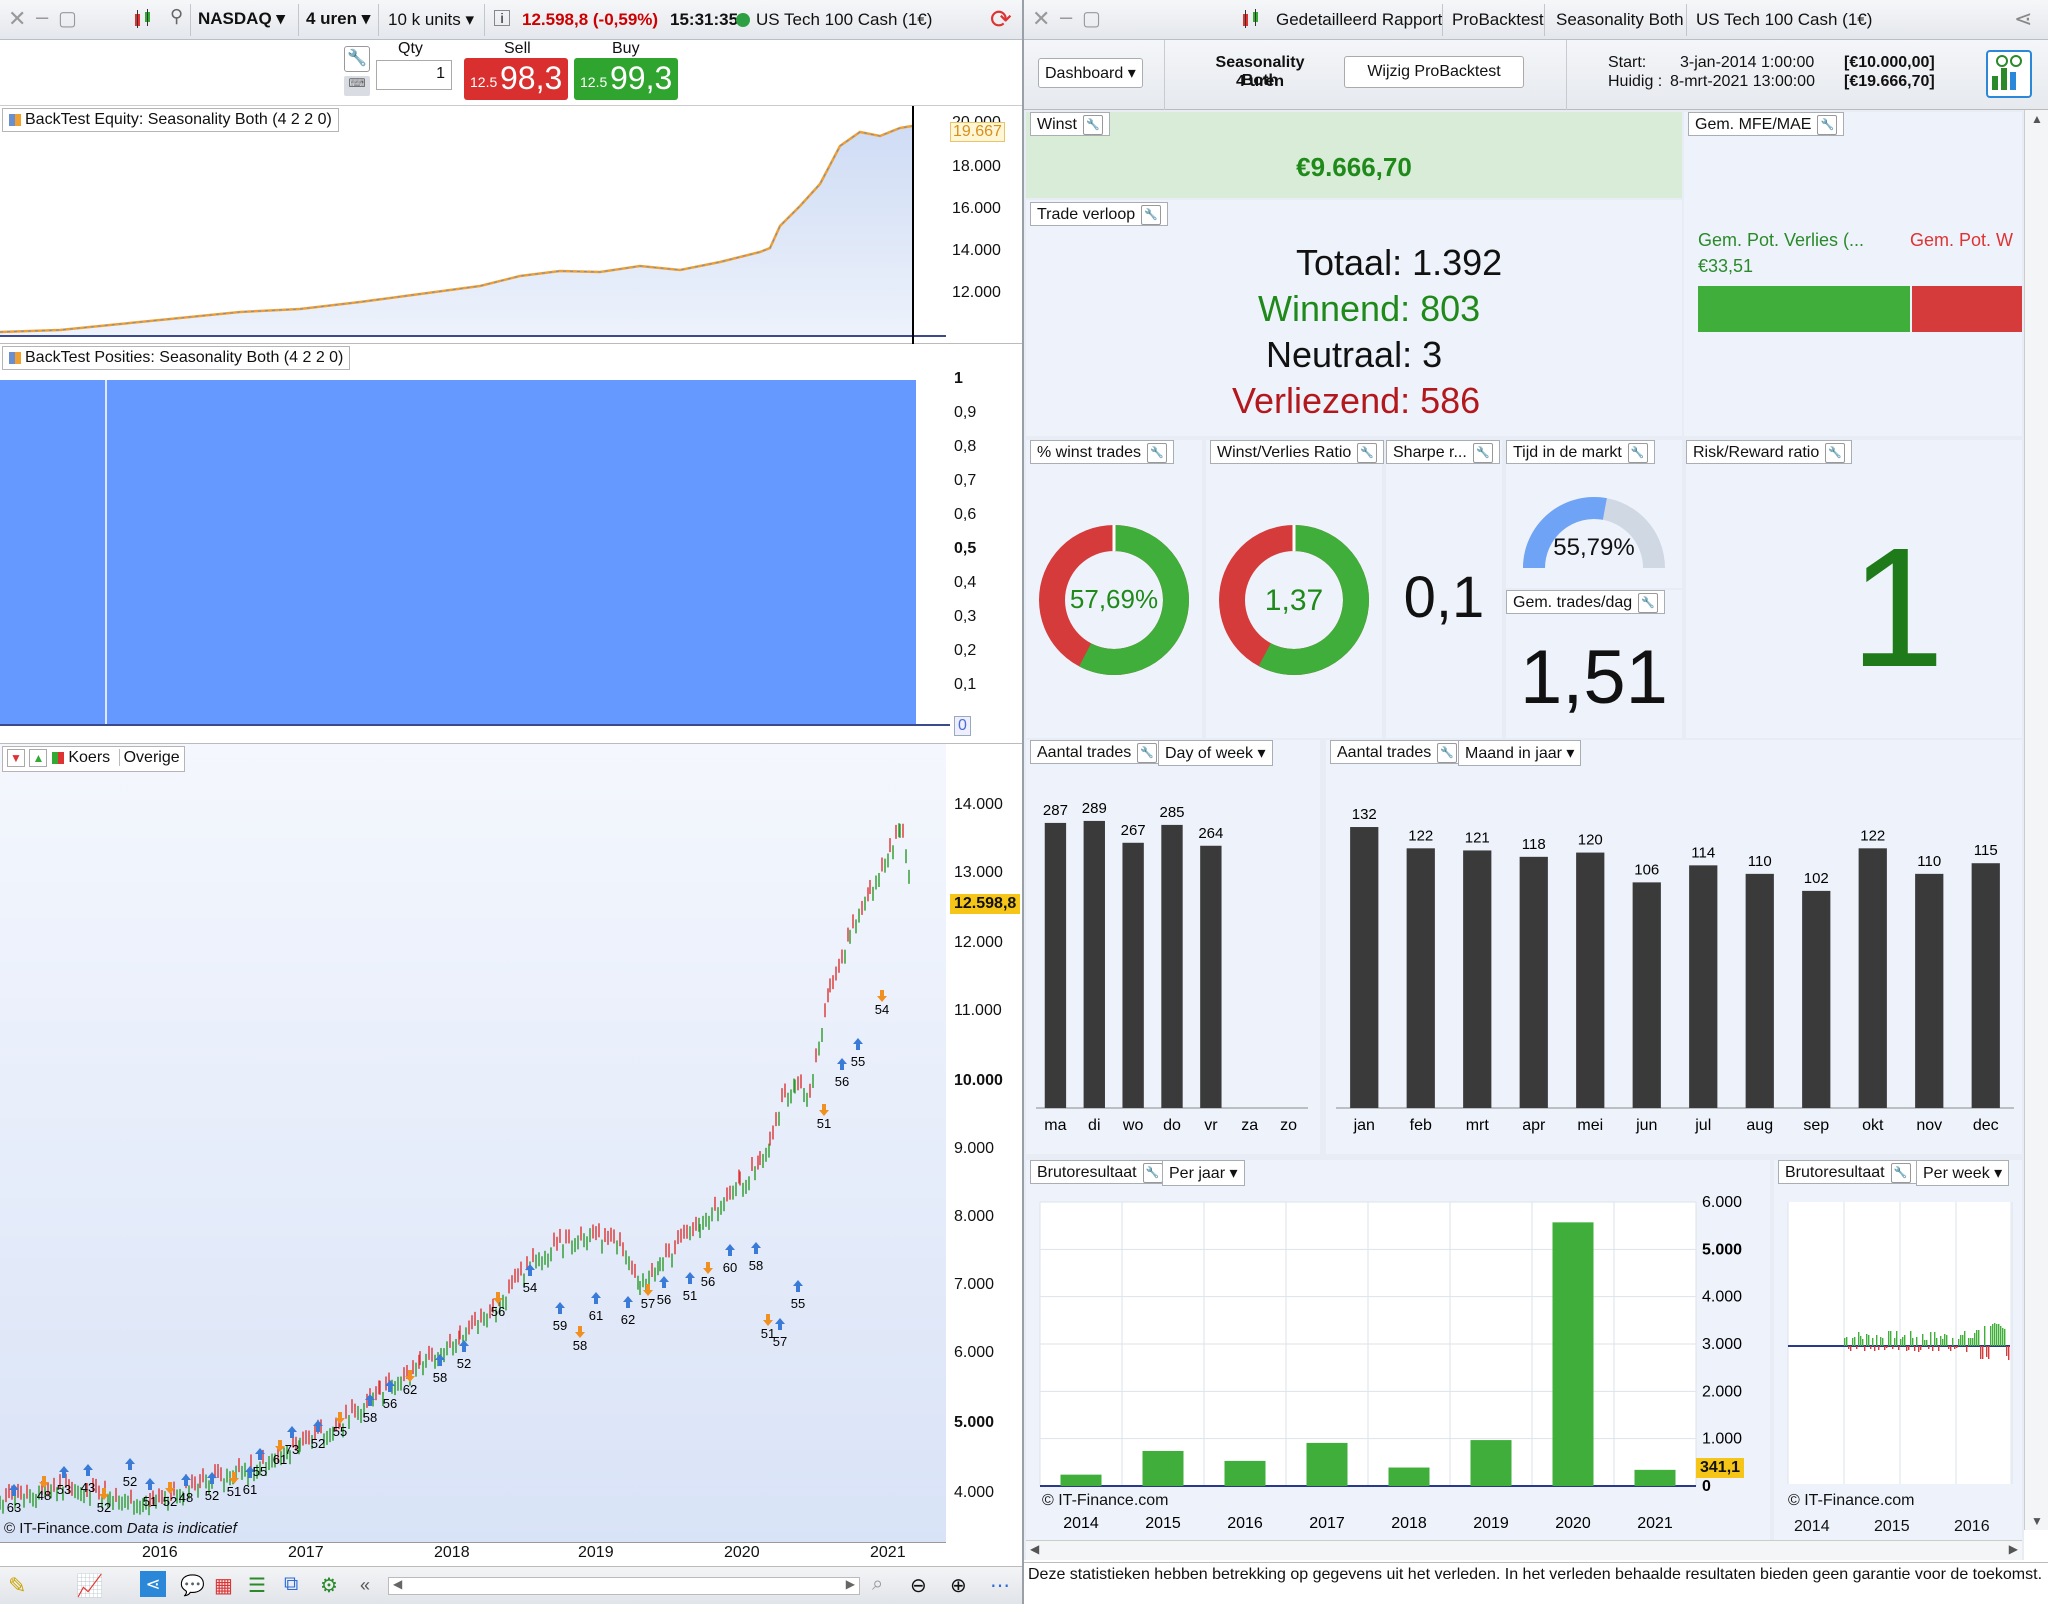  Describe the element at coordinates (624, 1586) in the screenshot. I see `horizontal-scrollbar: ◀ ▶` at that location.